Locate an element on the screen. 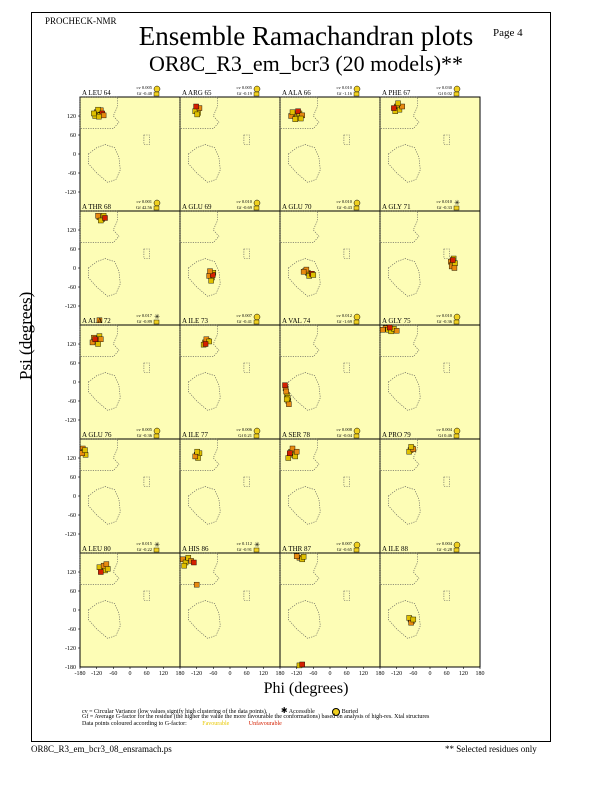  legend-unfavourable: Unfavourable is located at coordinates (265, 724).